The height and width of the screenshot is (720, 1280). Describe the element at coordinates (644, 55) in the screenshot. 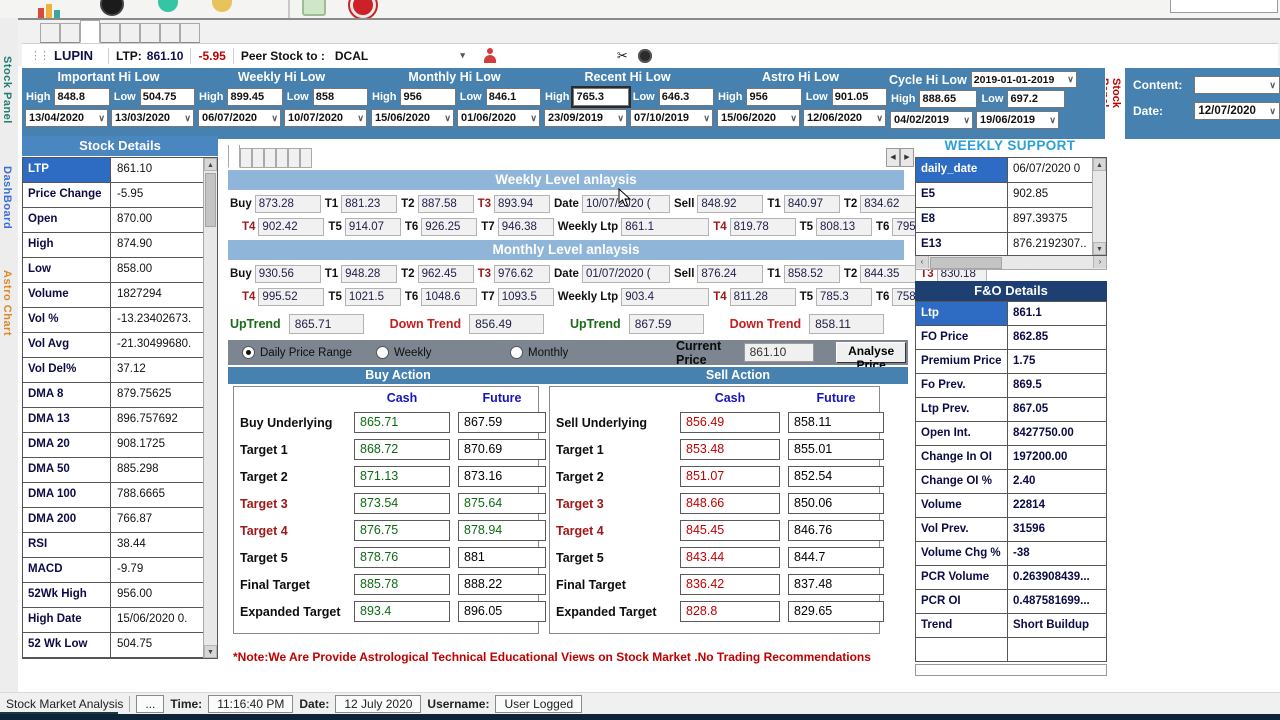

I see `globe-icon` at that location.